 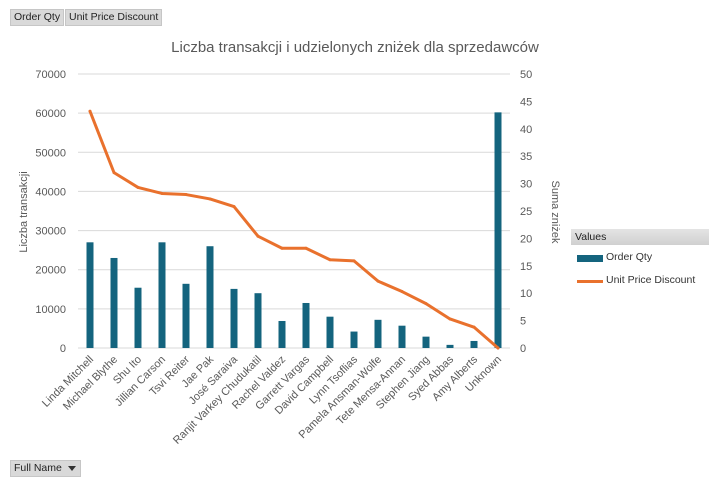 What do you see at coordinates (629, 257) in the screenshot?
I see `legend-label: Order Qty` at bounding box center [629, 257].